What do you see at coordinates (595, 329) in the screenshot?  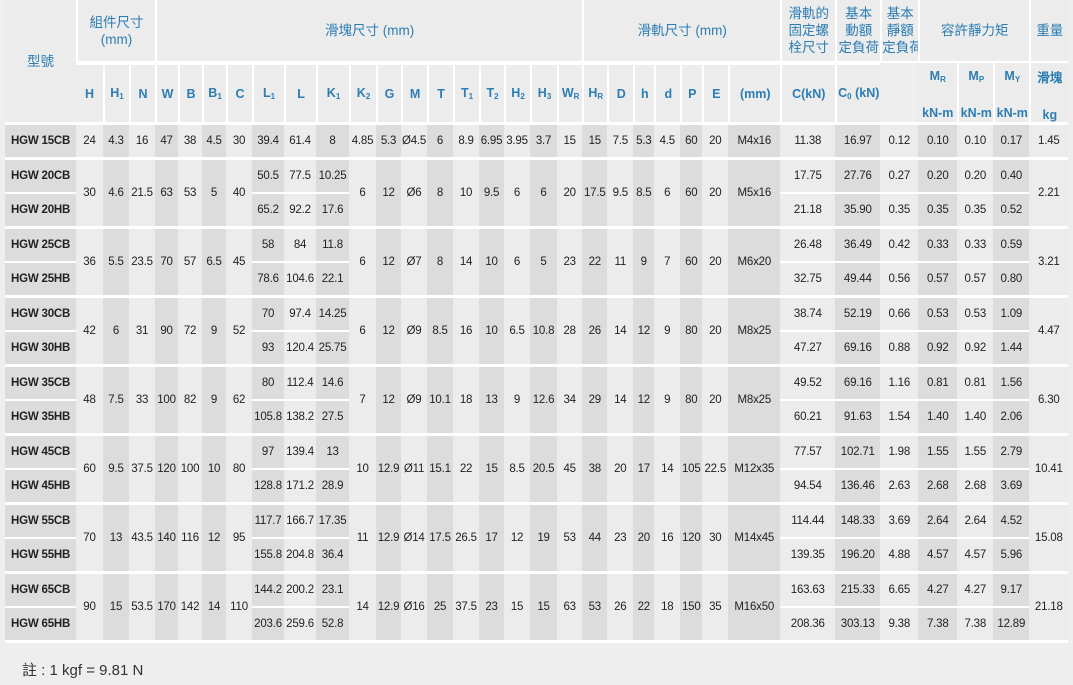 I see `cell-HR: 26` at bounding box center [595, 329].